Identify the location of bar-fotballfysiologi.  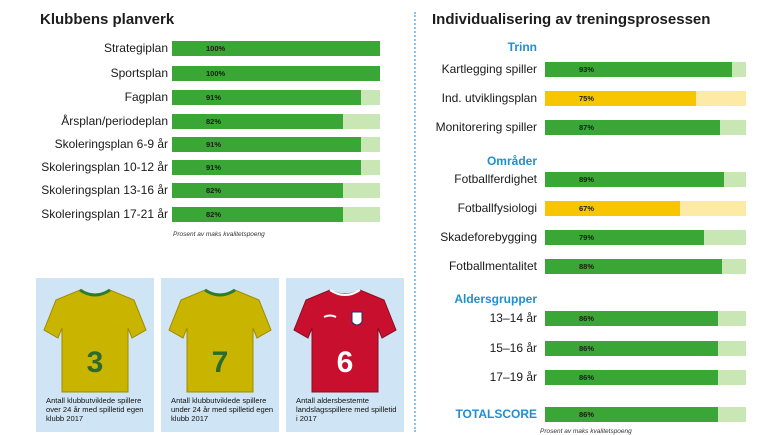
(612, 208).